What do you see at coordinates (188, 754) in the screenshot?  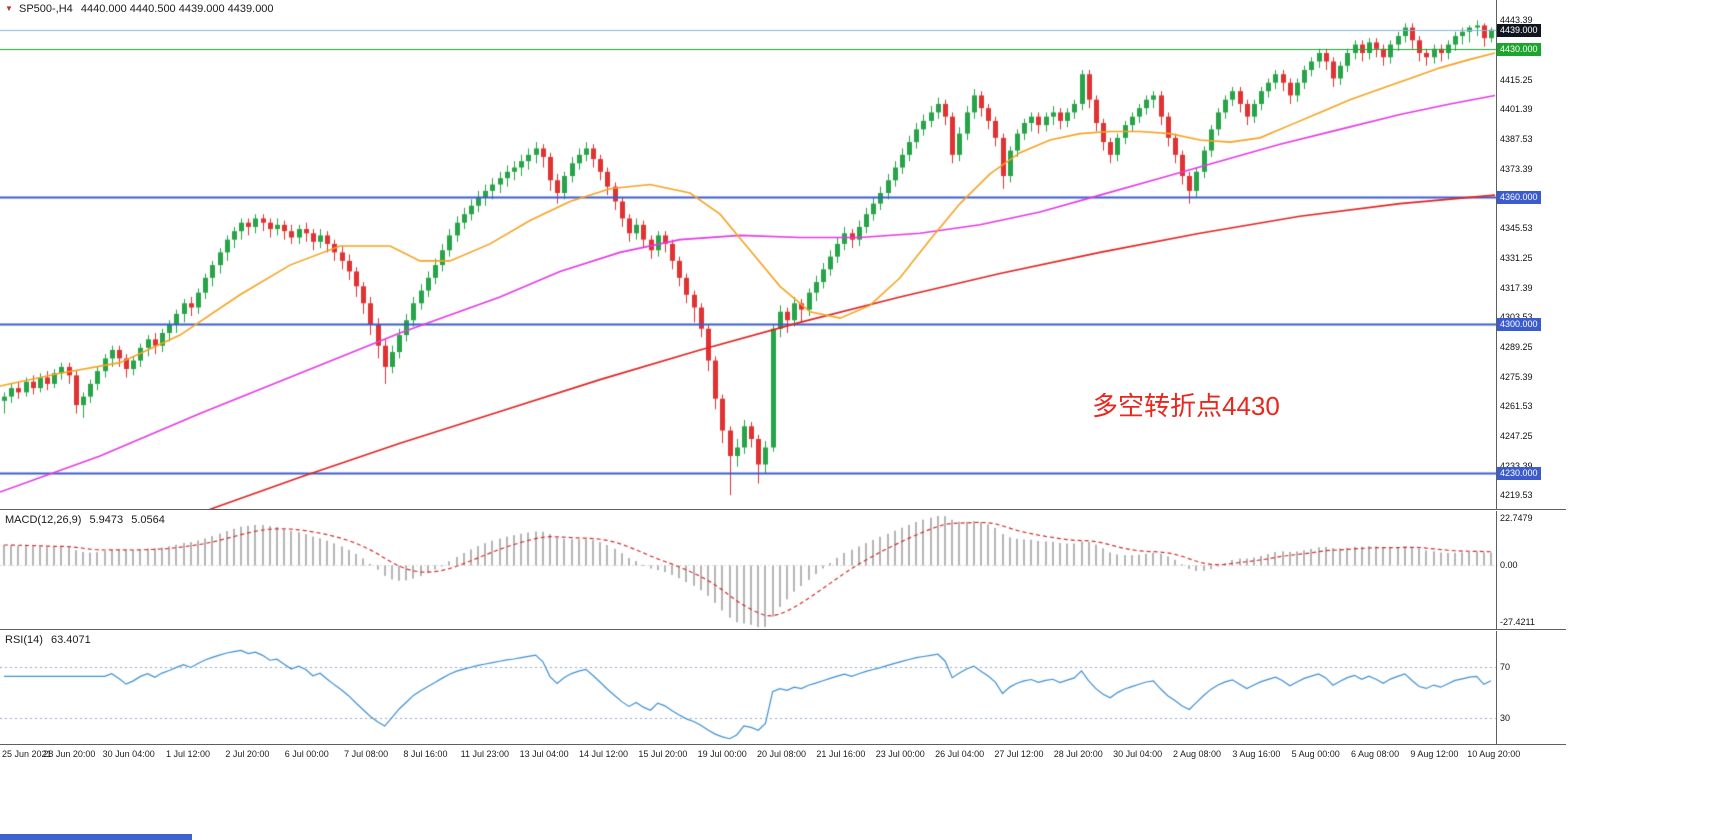 I see `time-axis-label: 1 Jul 12:00` at bounding box center [188, 754].